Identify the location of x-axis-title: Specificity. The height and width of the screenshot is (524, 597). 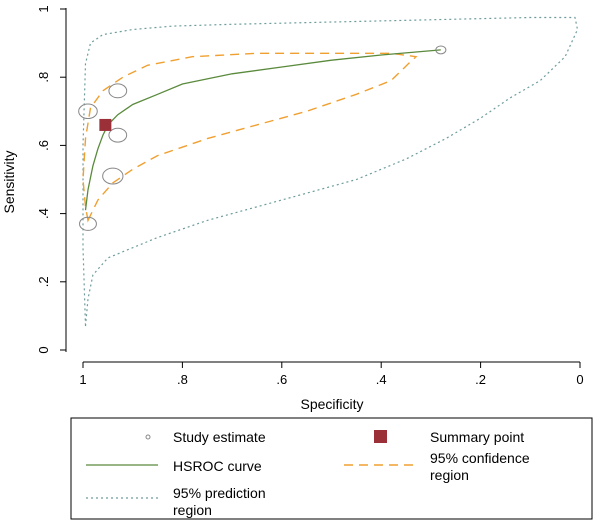
(331, 404).